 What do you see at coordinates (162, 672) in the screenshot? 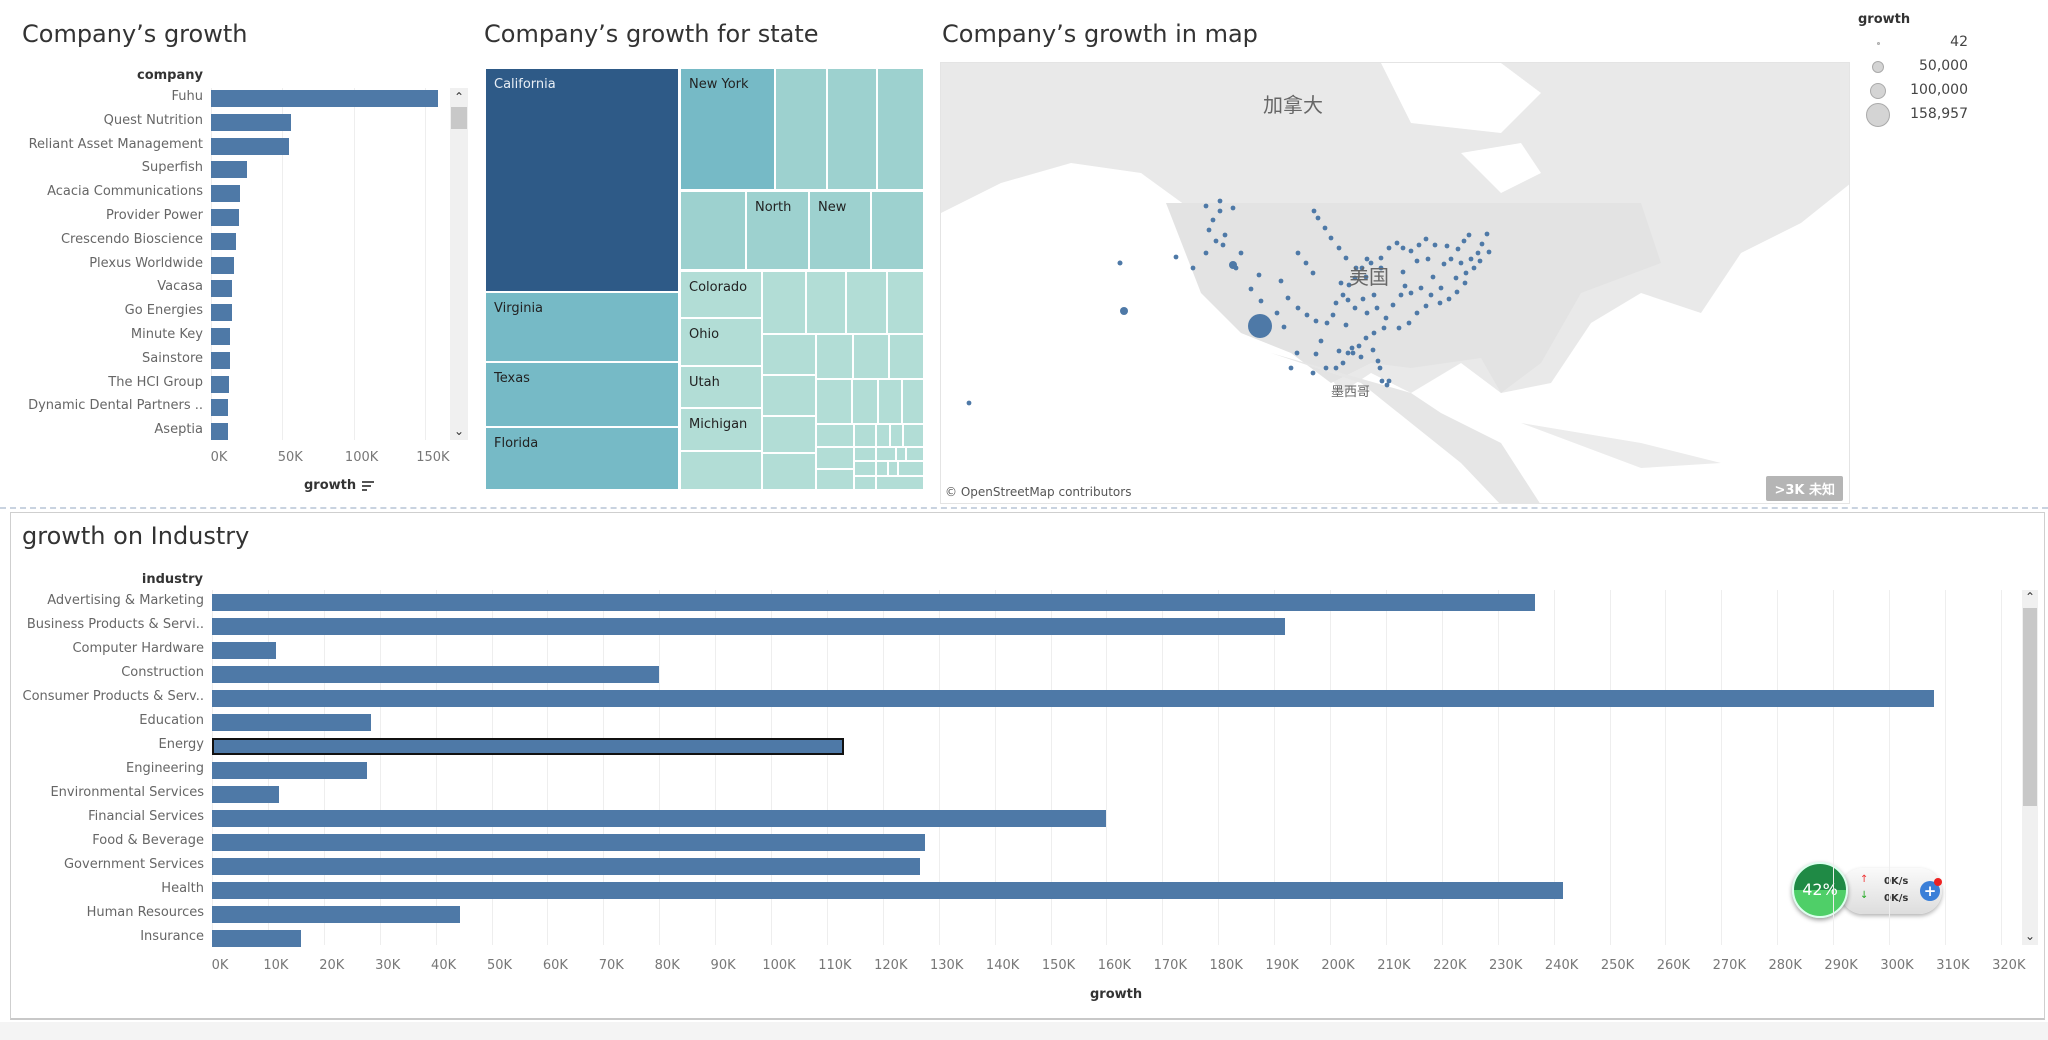
I see `industry-label: Construction` at bounding box center [162, 672].